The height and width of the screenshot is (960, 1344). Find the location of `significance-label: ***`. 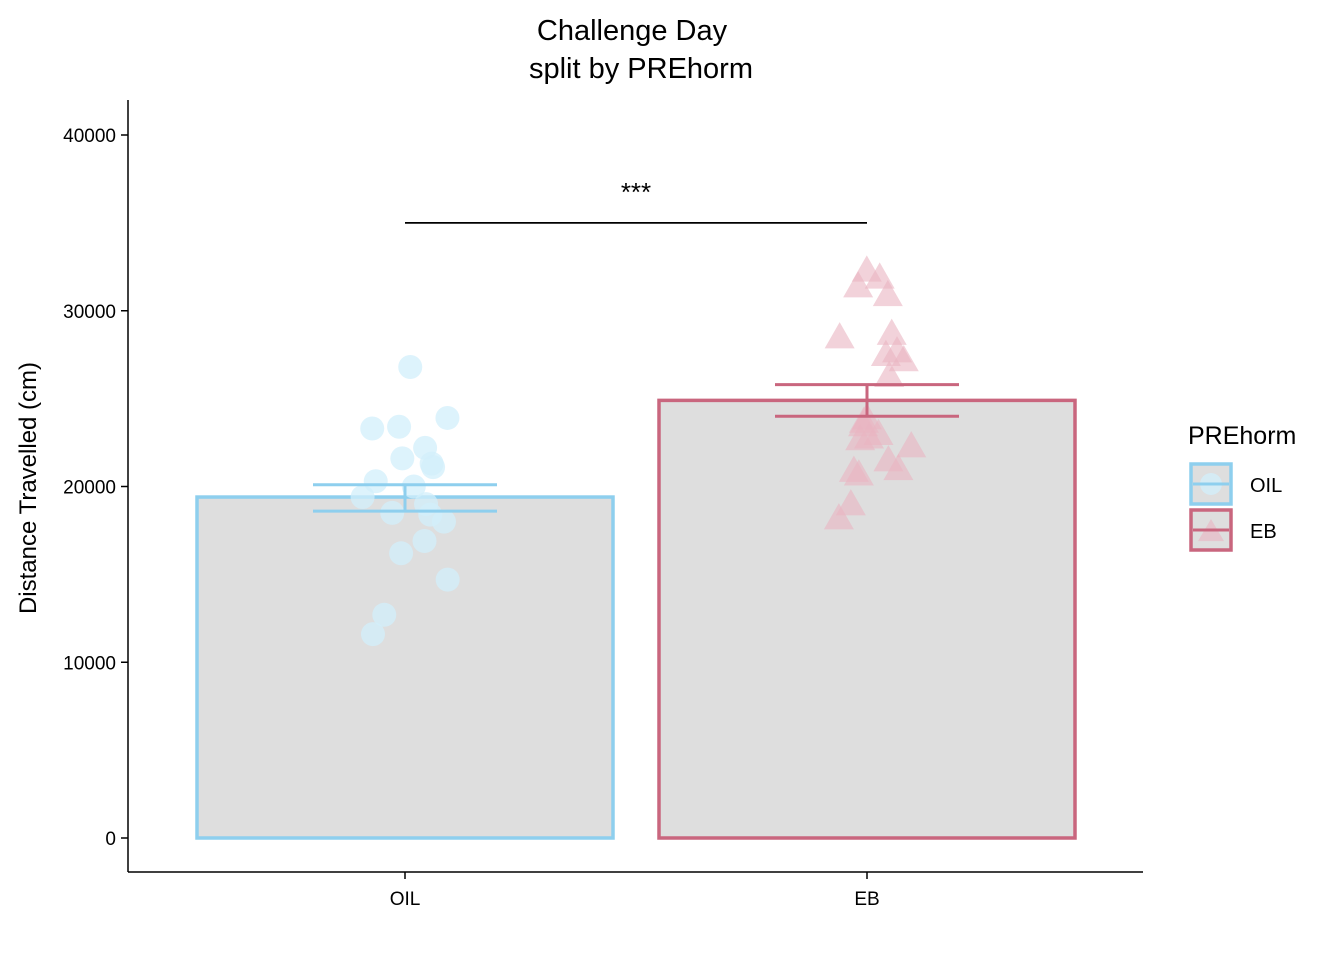

significance-label: *** is located at coordinates (636, 192).